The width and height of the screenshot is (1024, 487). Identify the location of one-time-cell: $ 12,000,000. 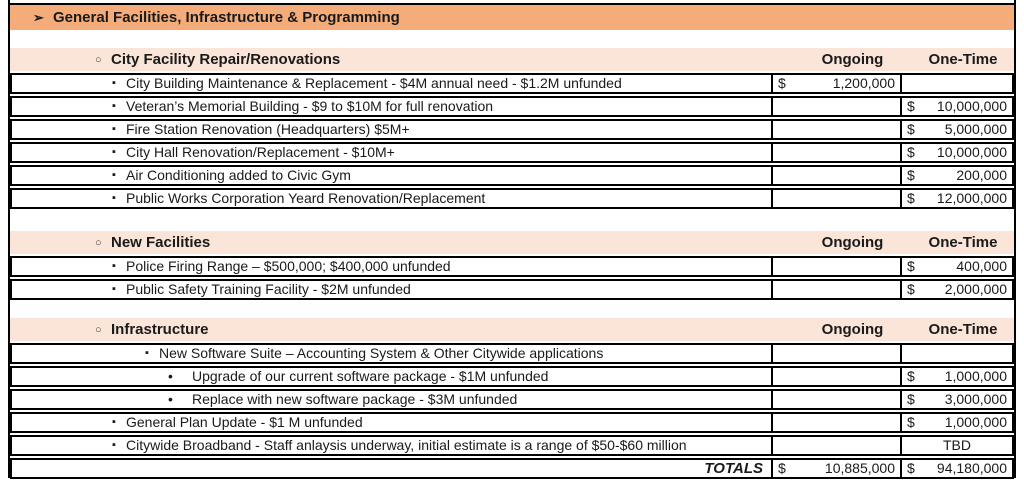
(956, 198).